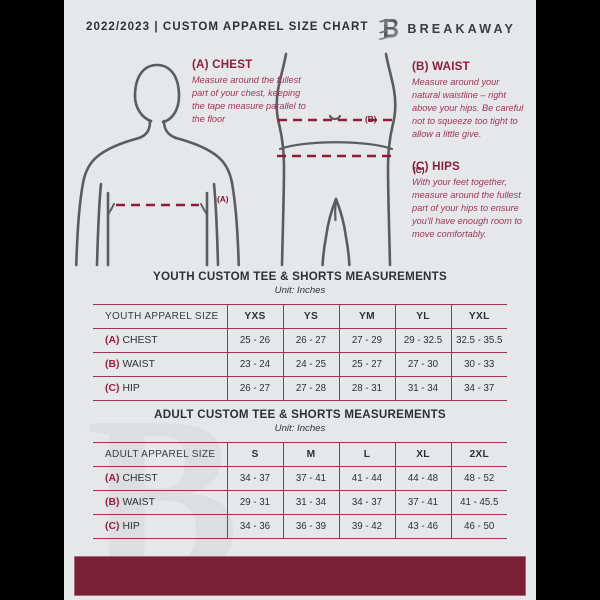  Describe the element at coordinates (300, 576) in the screenshot. I see `footer-color-band` at that location.